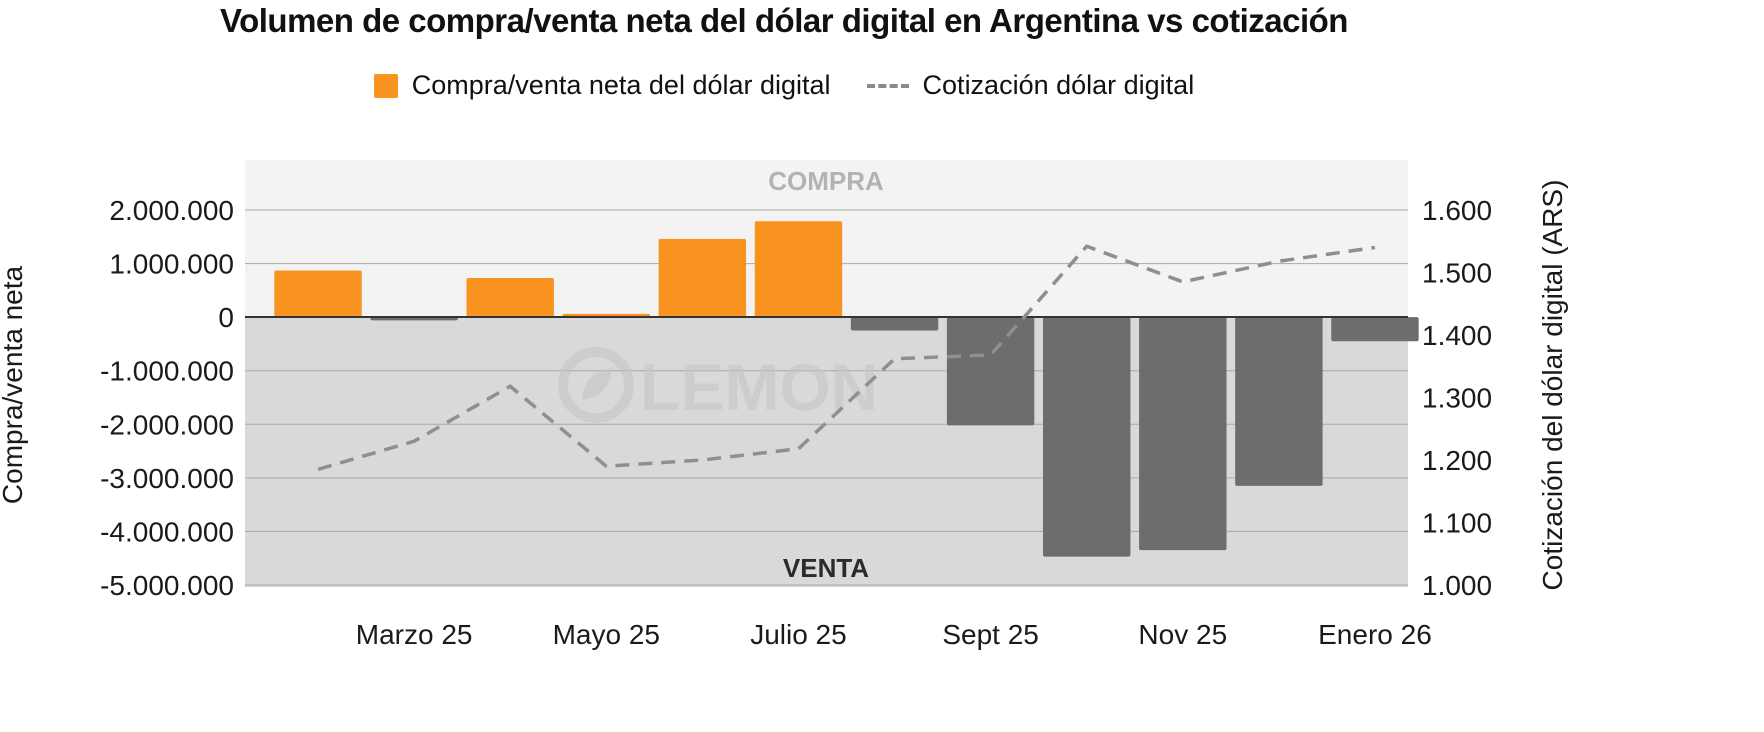  Describe the element at coordinates (826, 568) in the screenshot. I see `zone-label-venta: VENTA` at that location.